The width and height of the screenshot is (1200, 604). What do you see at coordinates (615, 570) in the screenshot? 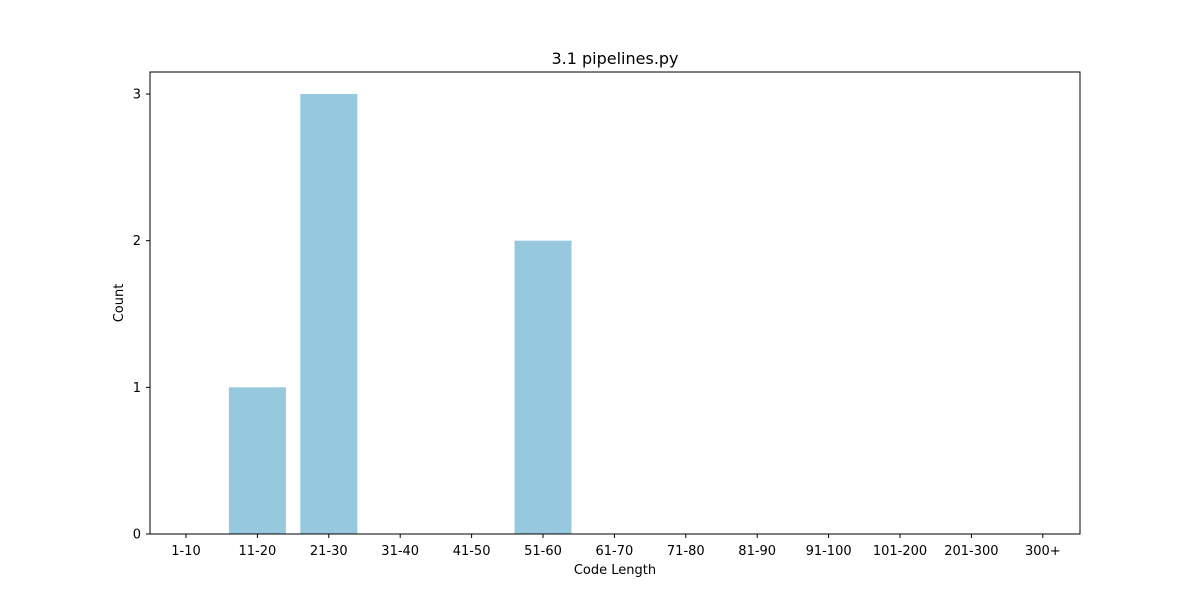
I see `x-axis-label: Code Length` at bounding box center [615, 570].